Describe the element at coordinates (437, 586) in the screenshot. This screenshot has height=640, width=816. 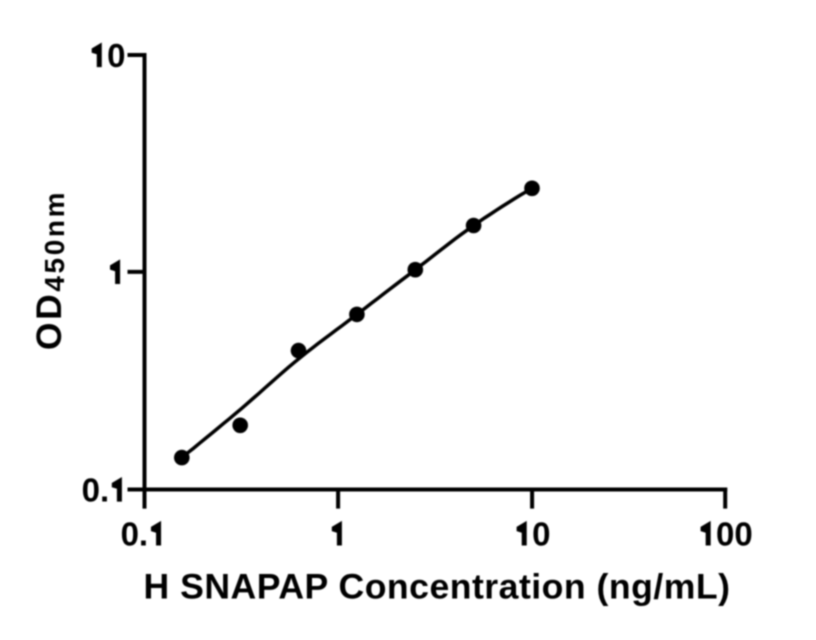
I see `svg-text: H SNAPAP Concentration (ng/mL)` at that location.